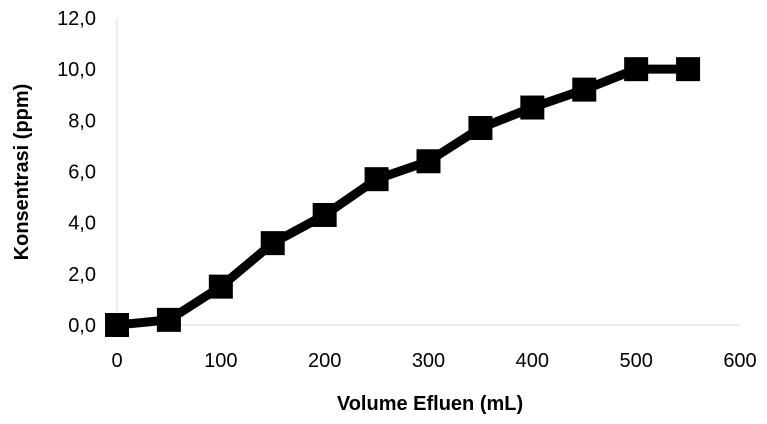 The width and height of the screenshot is (767, 424). Describe the element at coordinates (82, 121) in the screenshot. I see `y-tick-label: 8,0` at that location.